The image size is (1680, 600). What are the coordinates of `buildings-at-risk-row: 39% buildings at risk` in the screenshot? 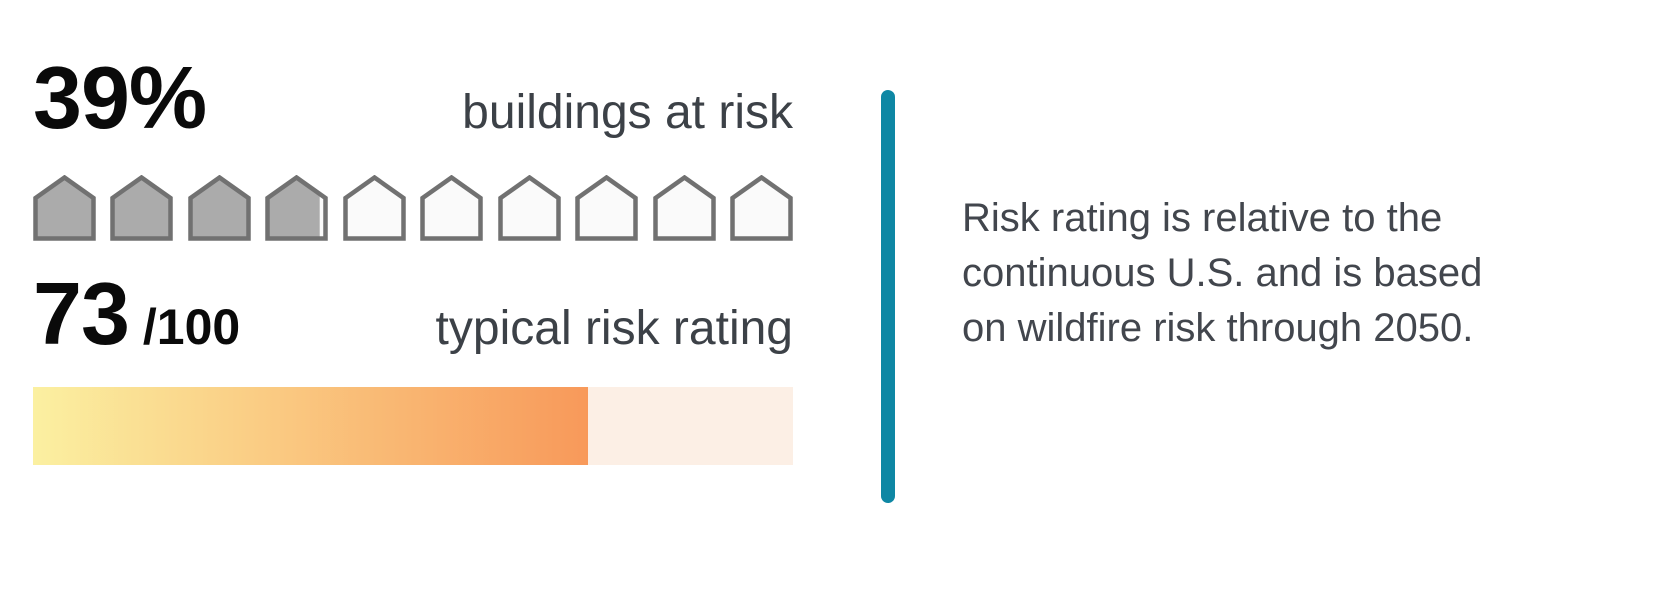 It's located at (413, 98).